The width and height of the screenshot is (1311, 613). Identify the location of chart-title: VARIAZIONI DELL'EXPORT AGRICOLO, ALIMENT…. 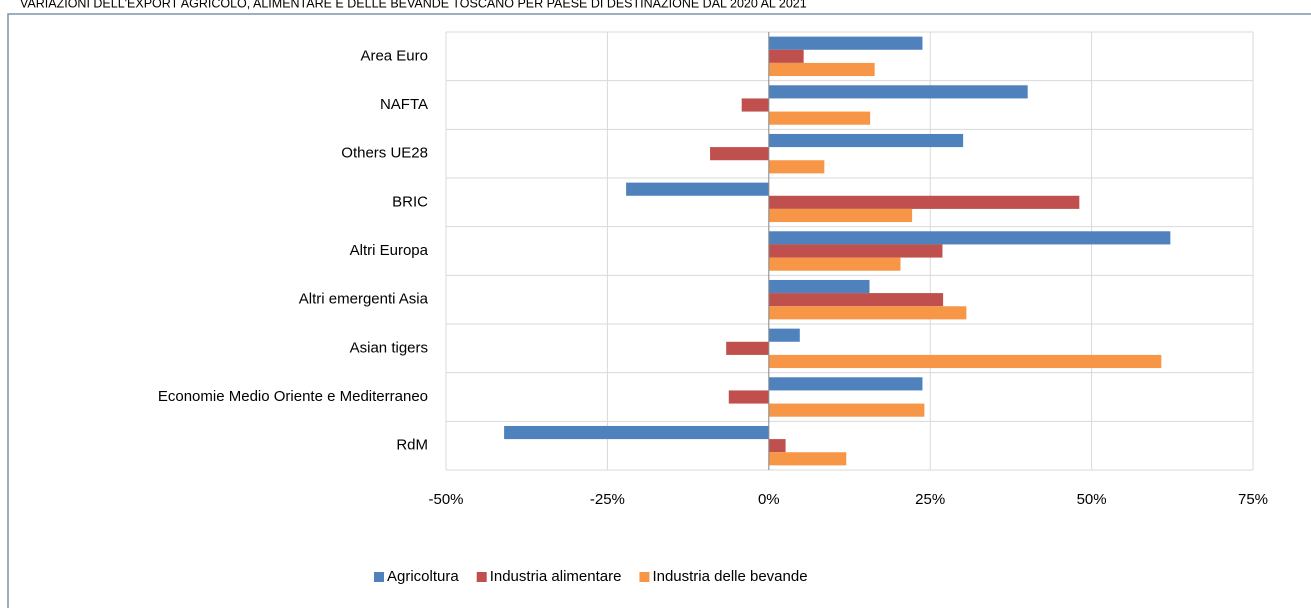
(413, 5).